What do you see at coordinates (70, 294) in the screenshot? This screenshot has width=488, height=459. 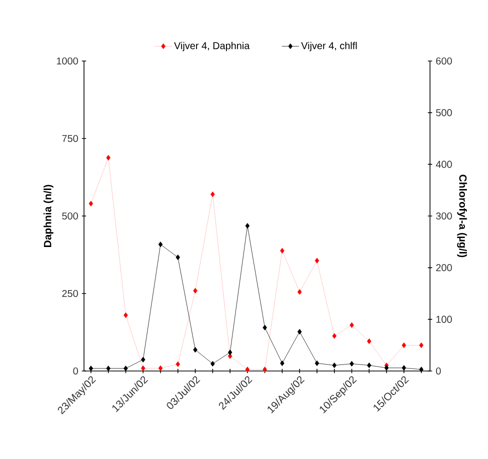 I see `y-tick-label: 250` at bounding box center [70, 294].